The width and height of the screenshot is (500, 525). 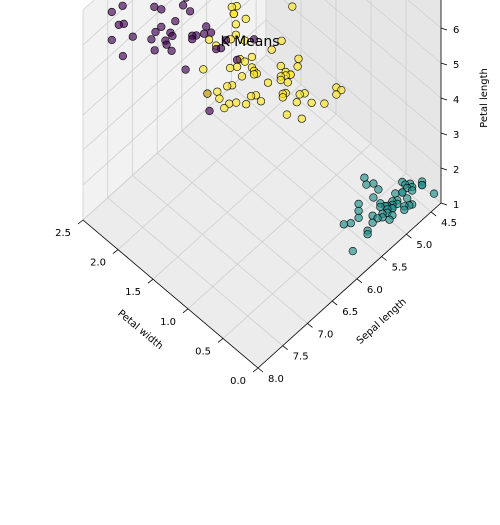 I want to click on x-tick-label: 0.0, so click(x=238, y=381).